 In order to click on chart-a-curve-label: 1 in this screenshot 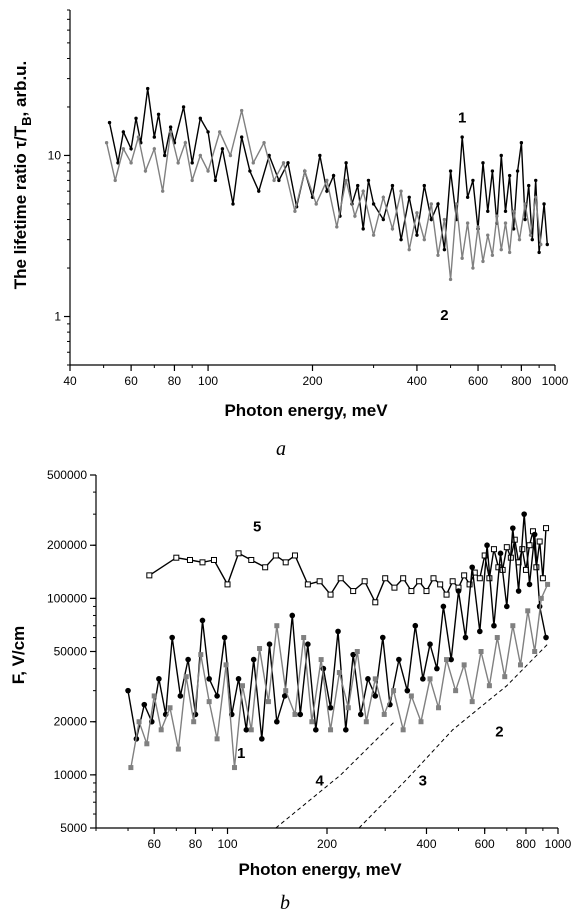, I will do `click(462, 118)`.